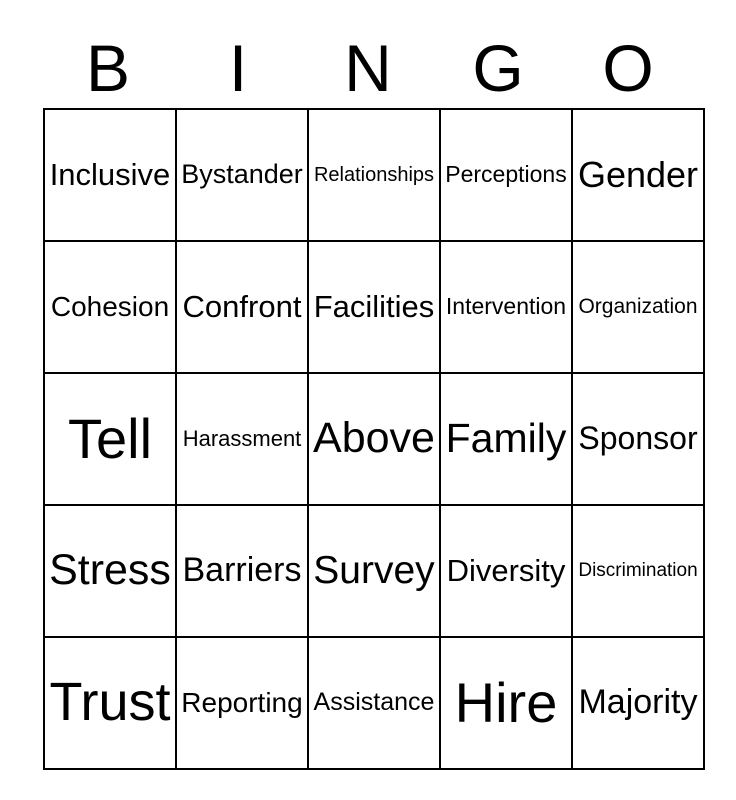  I want to click on bingo-cell: Cohesion, so click(110, 307).